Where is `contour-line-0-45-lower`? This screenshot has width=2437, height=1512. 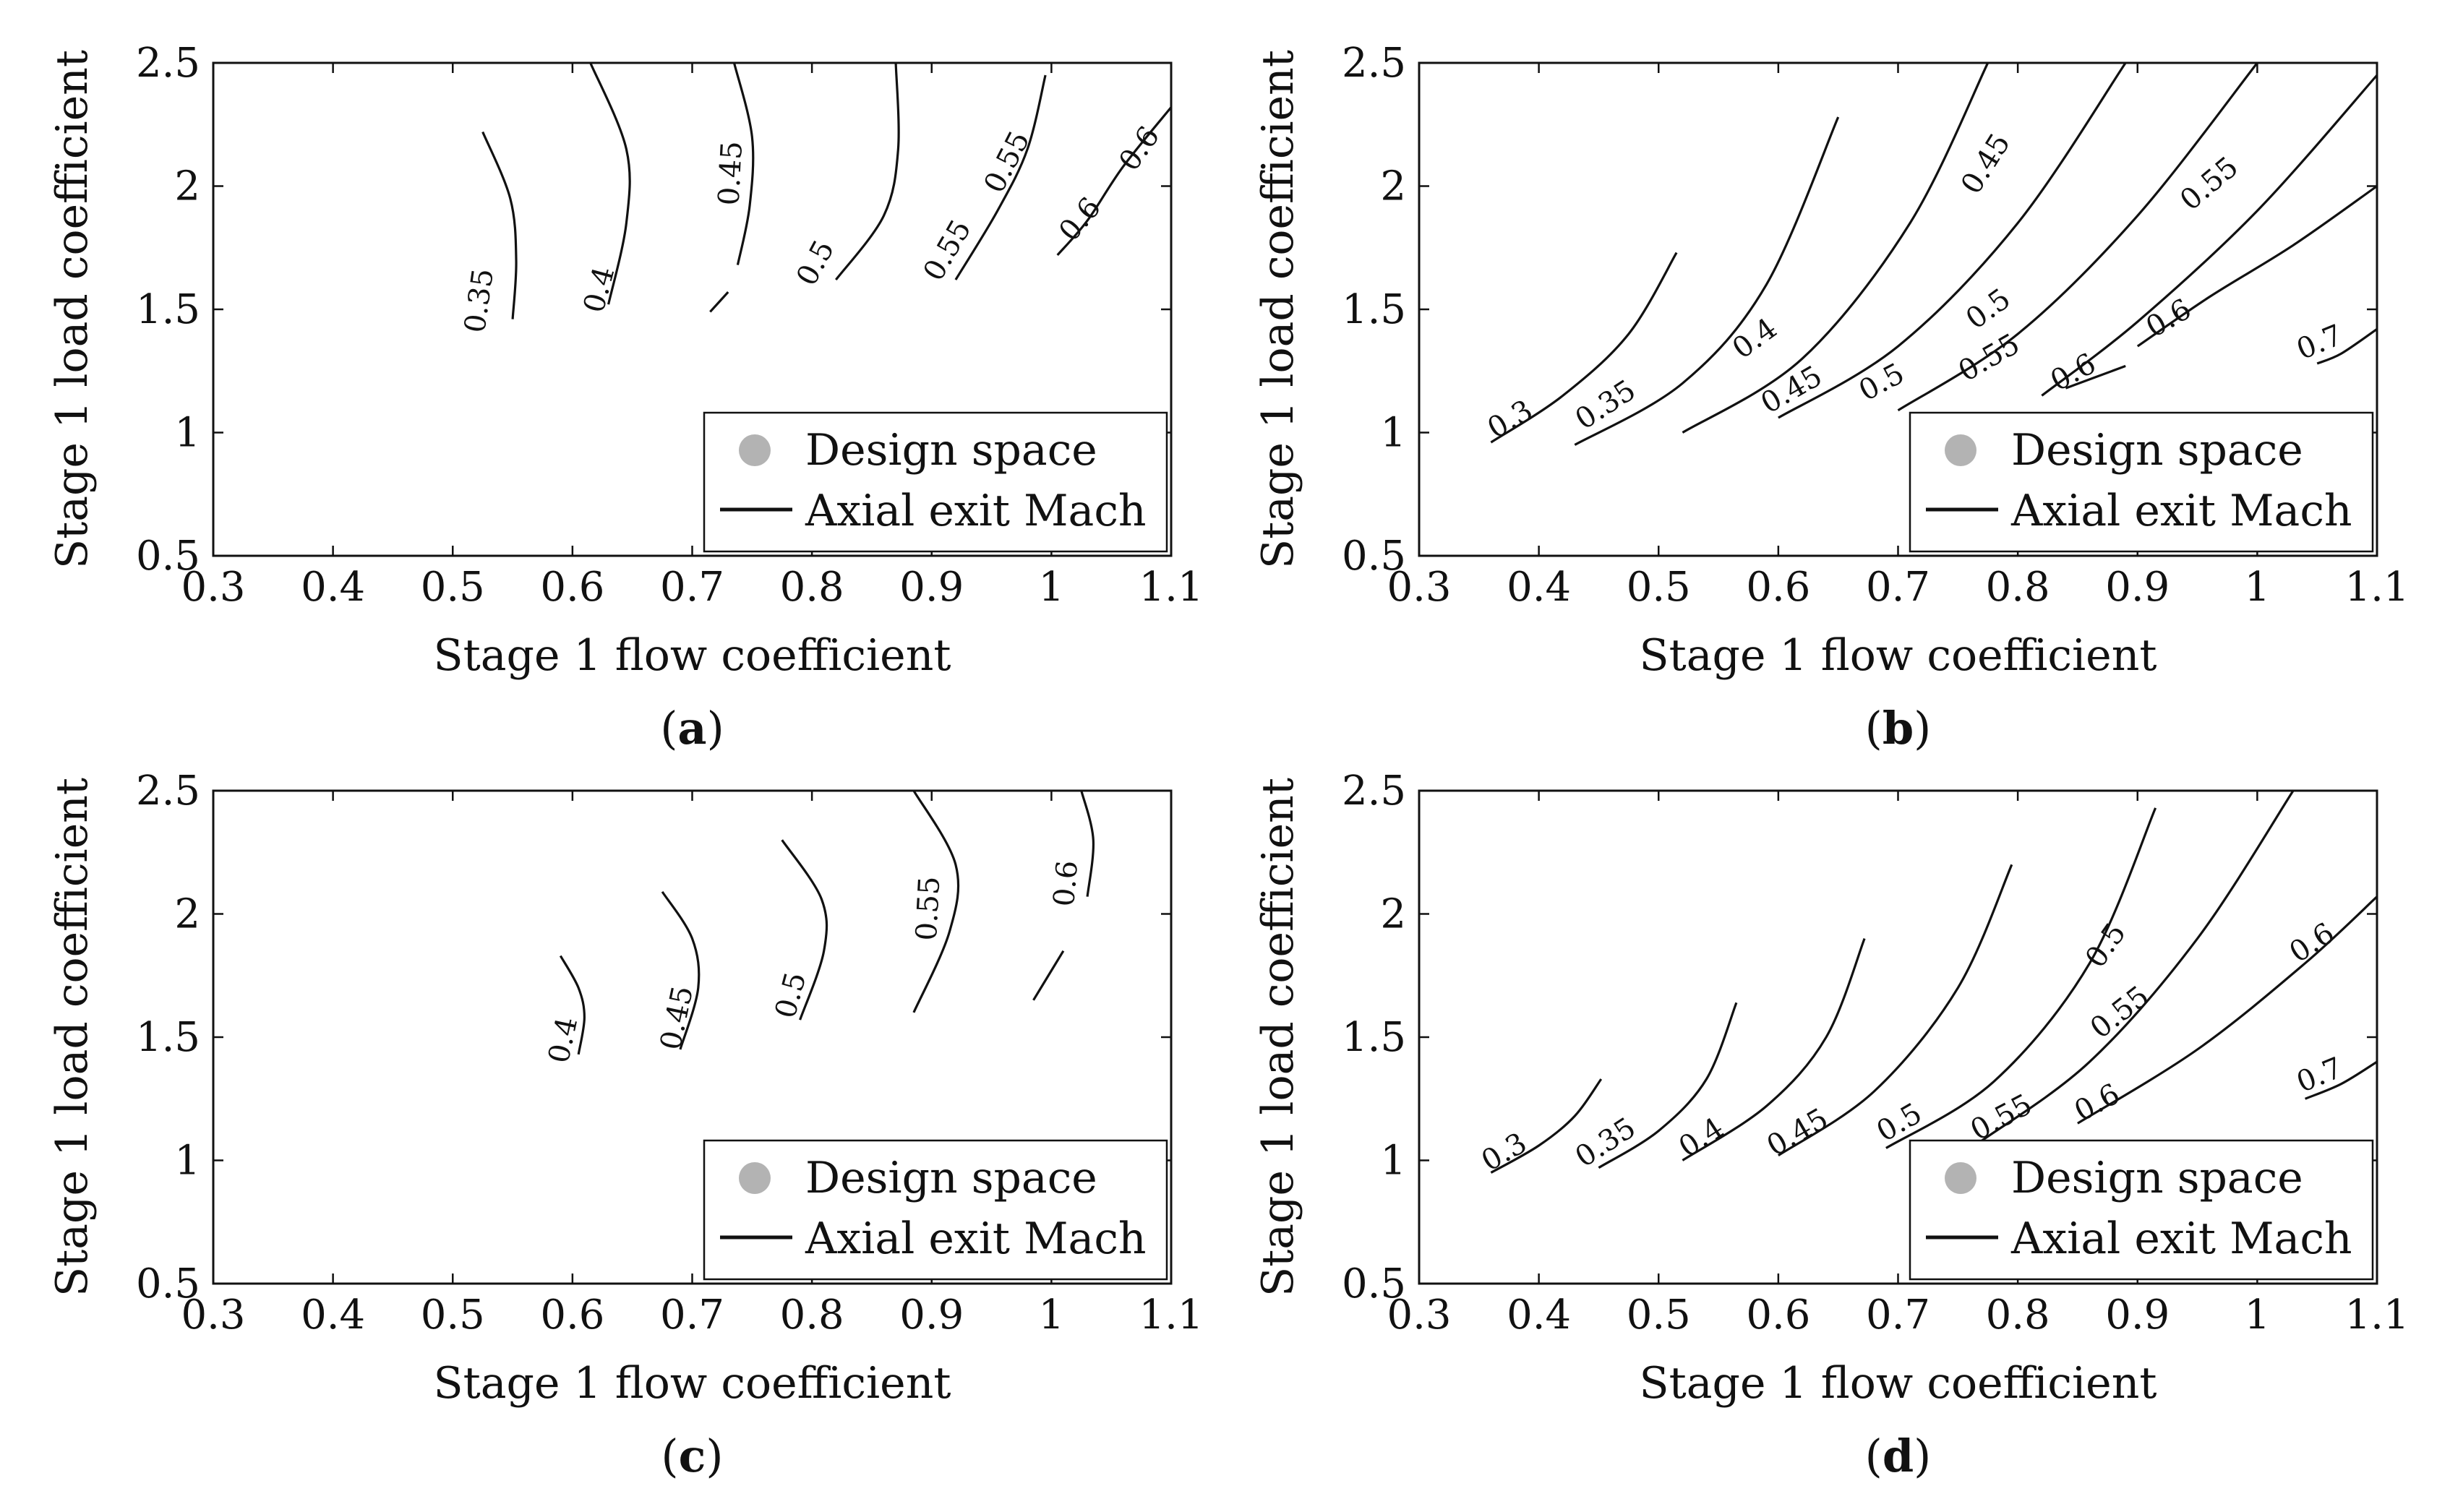
contour-line-0-45-lower is located at coordinates (719, 302).